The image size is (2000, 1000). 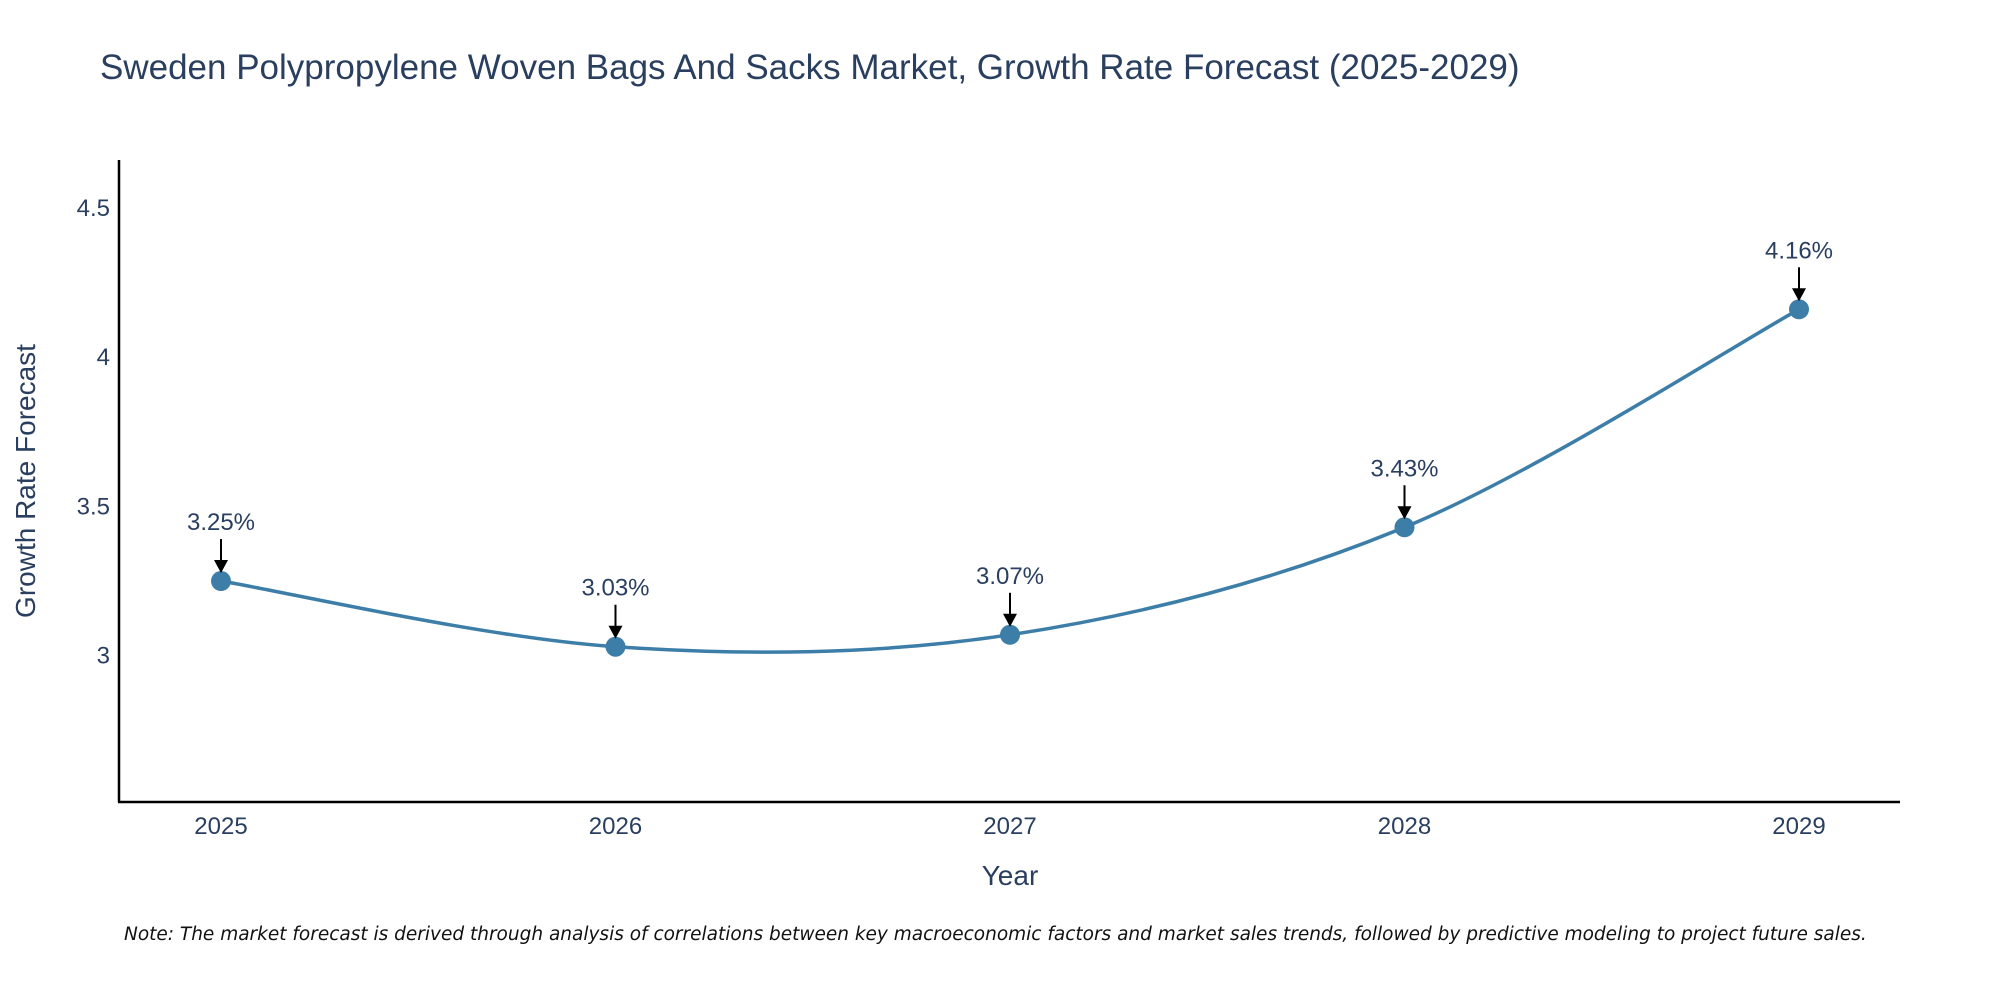 I want to click on y-axis-ticks: 3 3.5 4 4.5, so click(x=93, y=432).